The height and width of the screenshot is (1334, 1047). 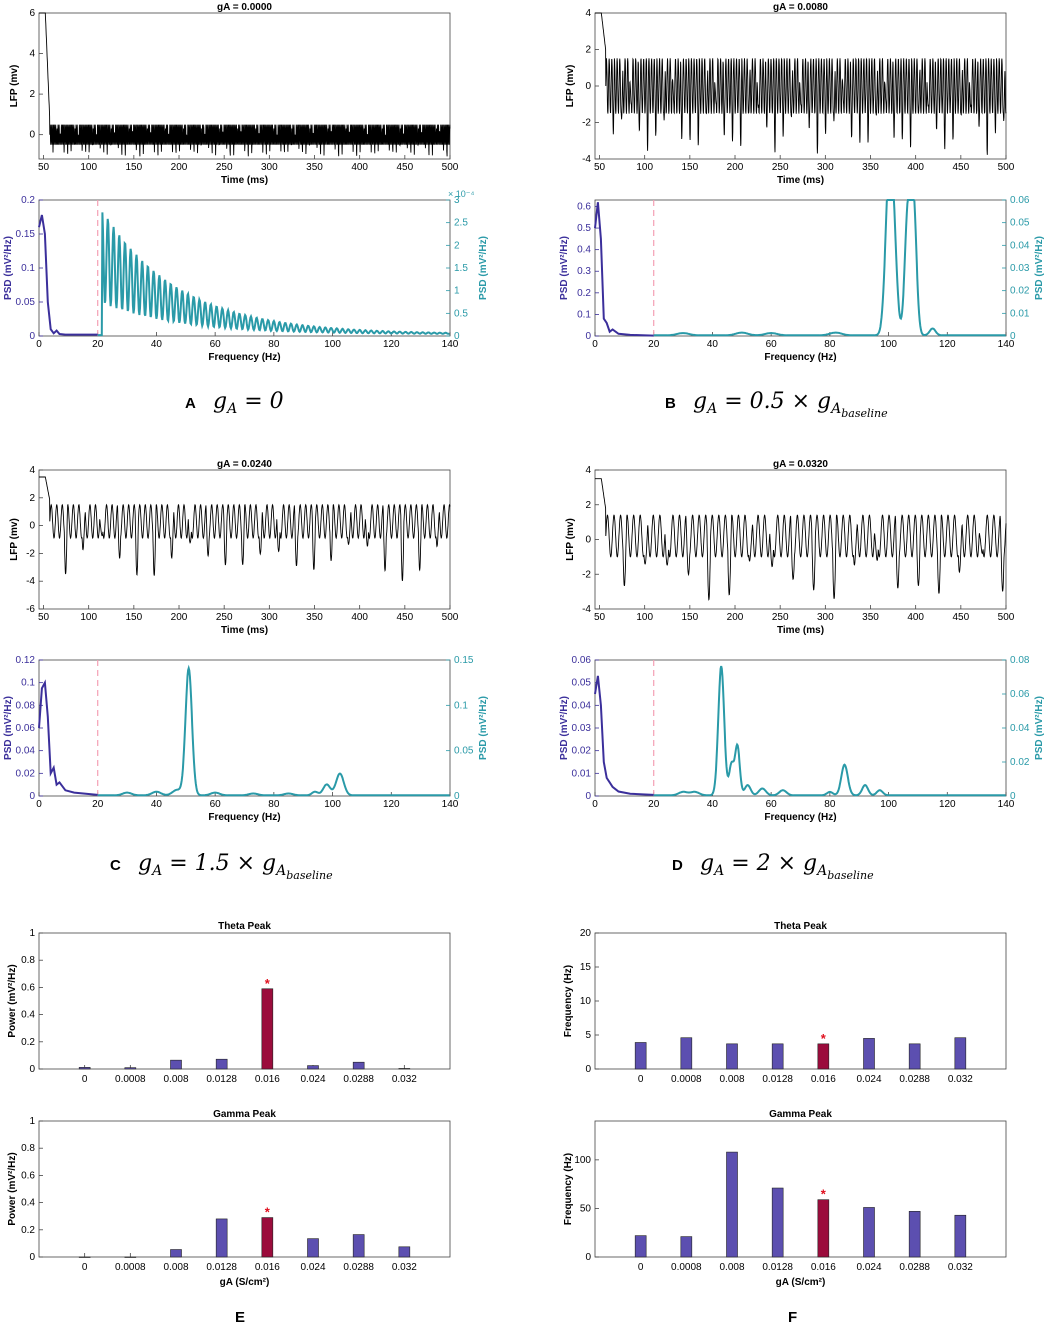 What do you see at coordinates (586, 933) in the screenshot?
I see `y-tick-label: 20` at bounding box center [586, 933].